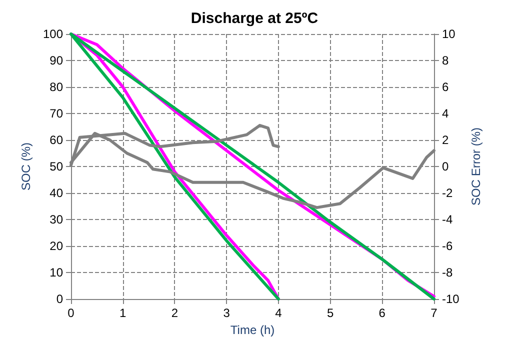 The width and height of the screenshot is (509, 350). What do you see at coordinates (174, 313) in the screenshot?
I see `x-tick-label: 2` at bounding box center [174, 313].